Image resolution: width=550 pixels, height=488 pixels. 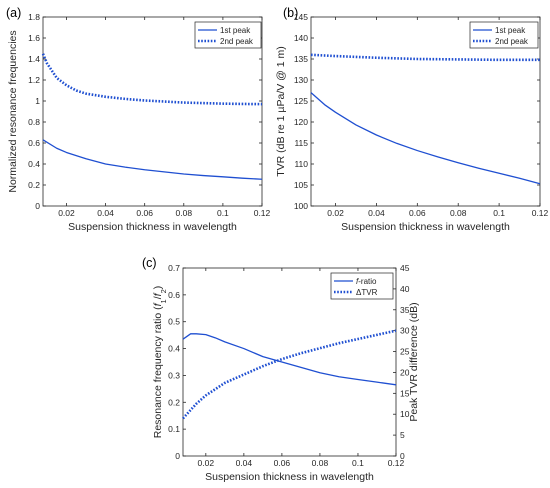 I want to click on y-tick-label: 0.8, so click(x=34, y=122).